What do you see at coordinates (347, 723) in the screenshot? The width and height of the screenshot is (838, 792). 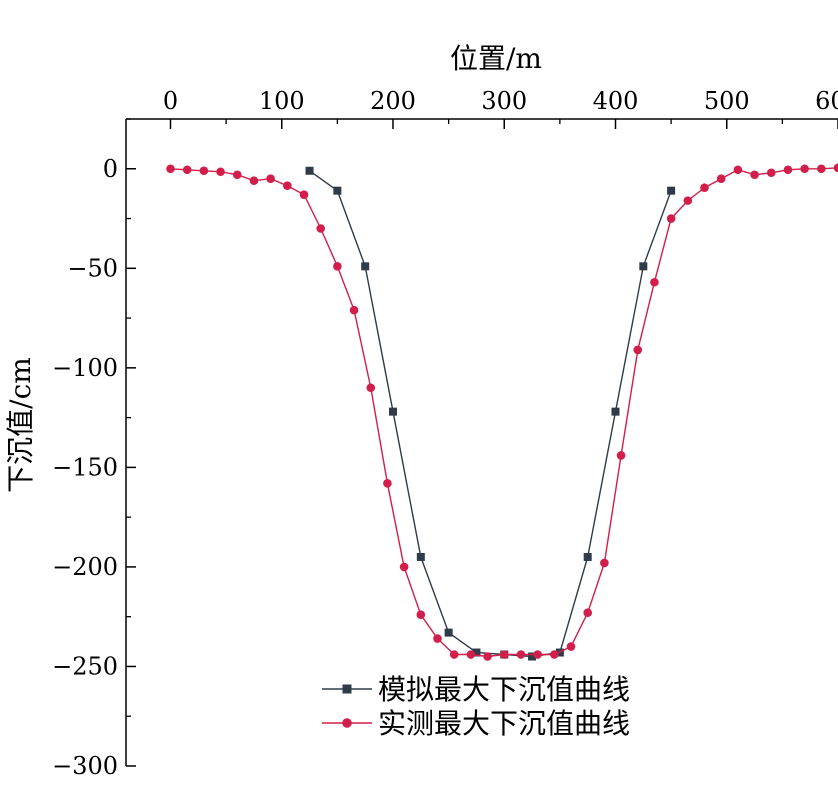 I see `legend-marker-measured` at bounding box center [347, 723].